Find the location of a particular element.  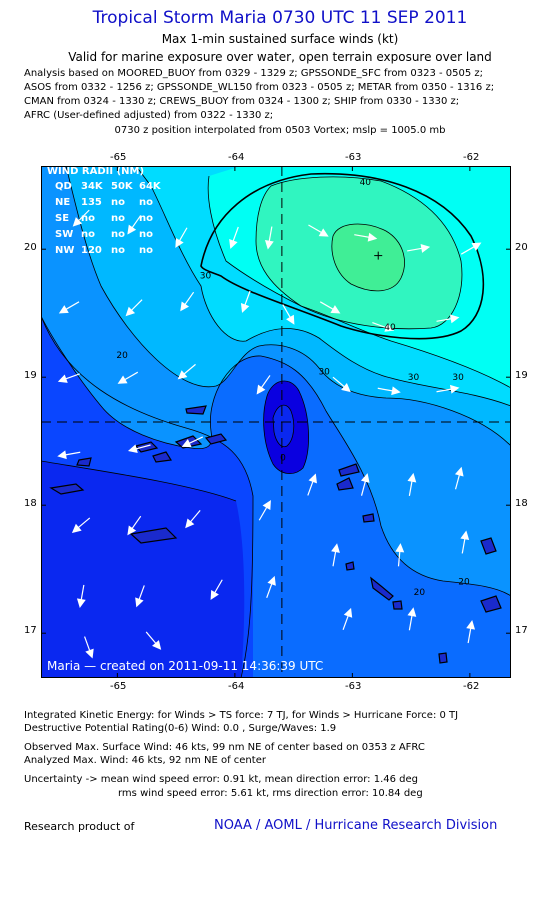

wind-radii-header-cell: 34K is located at coordinates (92, 186).